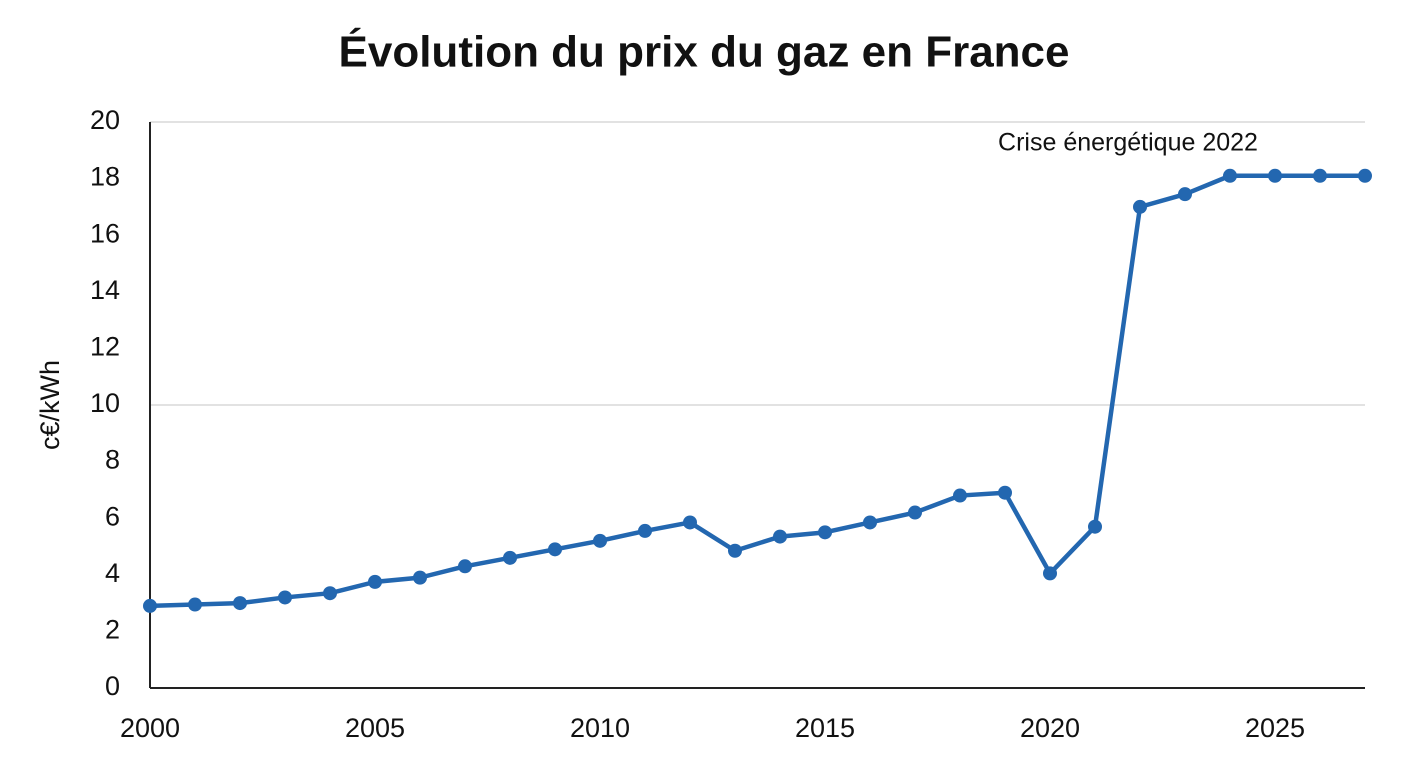  What do you see at coordinates (105, 233) in the screenshot?
I see `y-tick-label: 16` at bounding box center [105, 233].